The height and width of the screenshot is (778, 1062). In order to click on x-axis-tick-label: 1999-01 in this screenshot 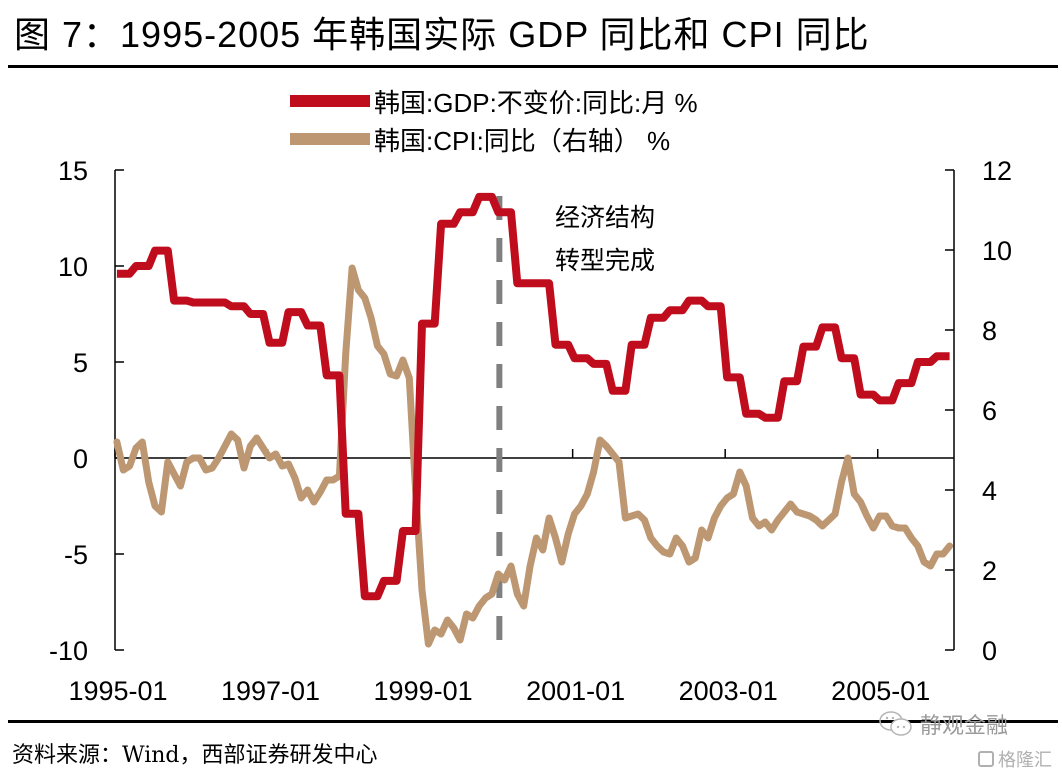, I will do `click(423, 691)`.